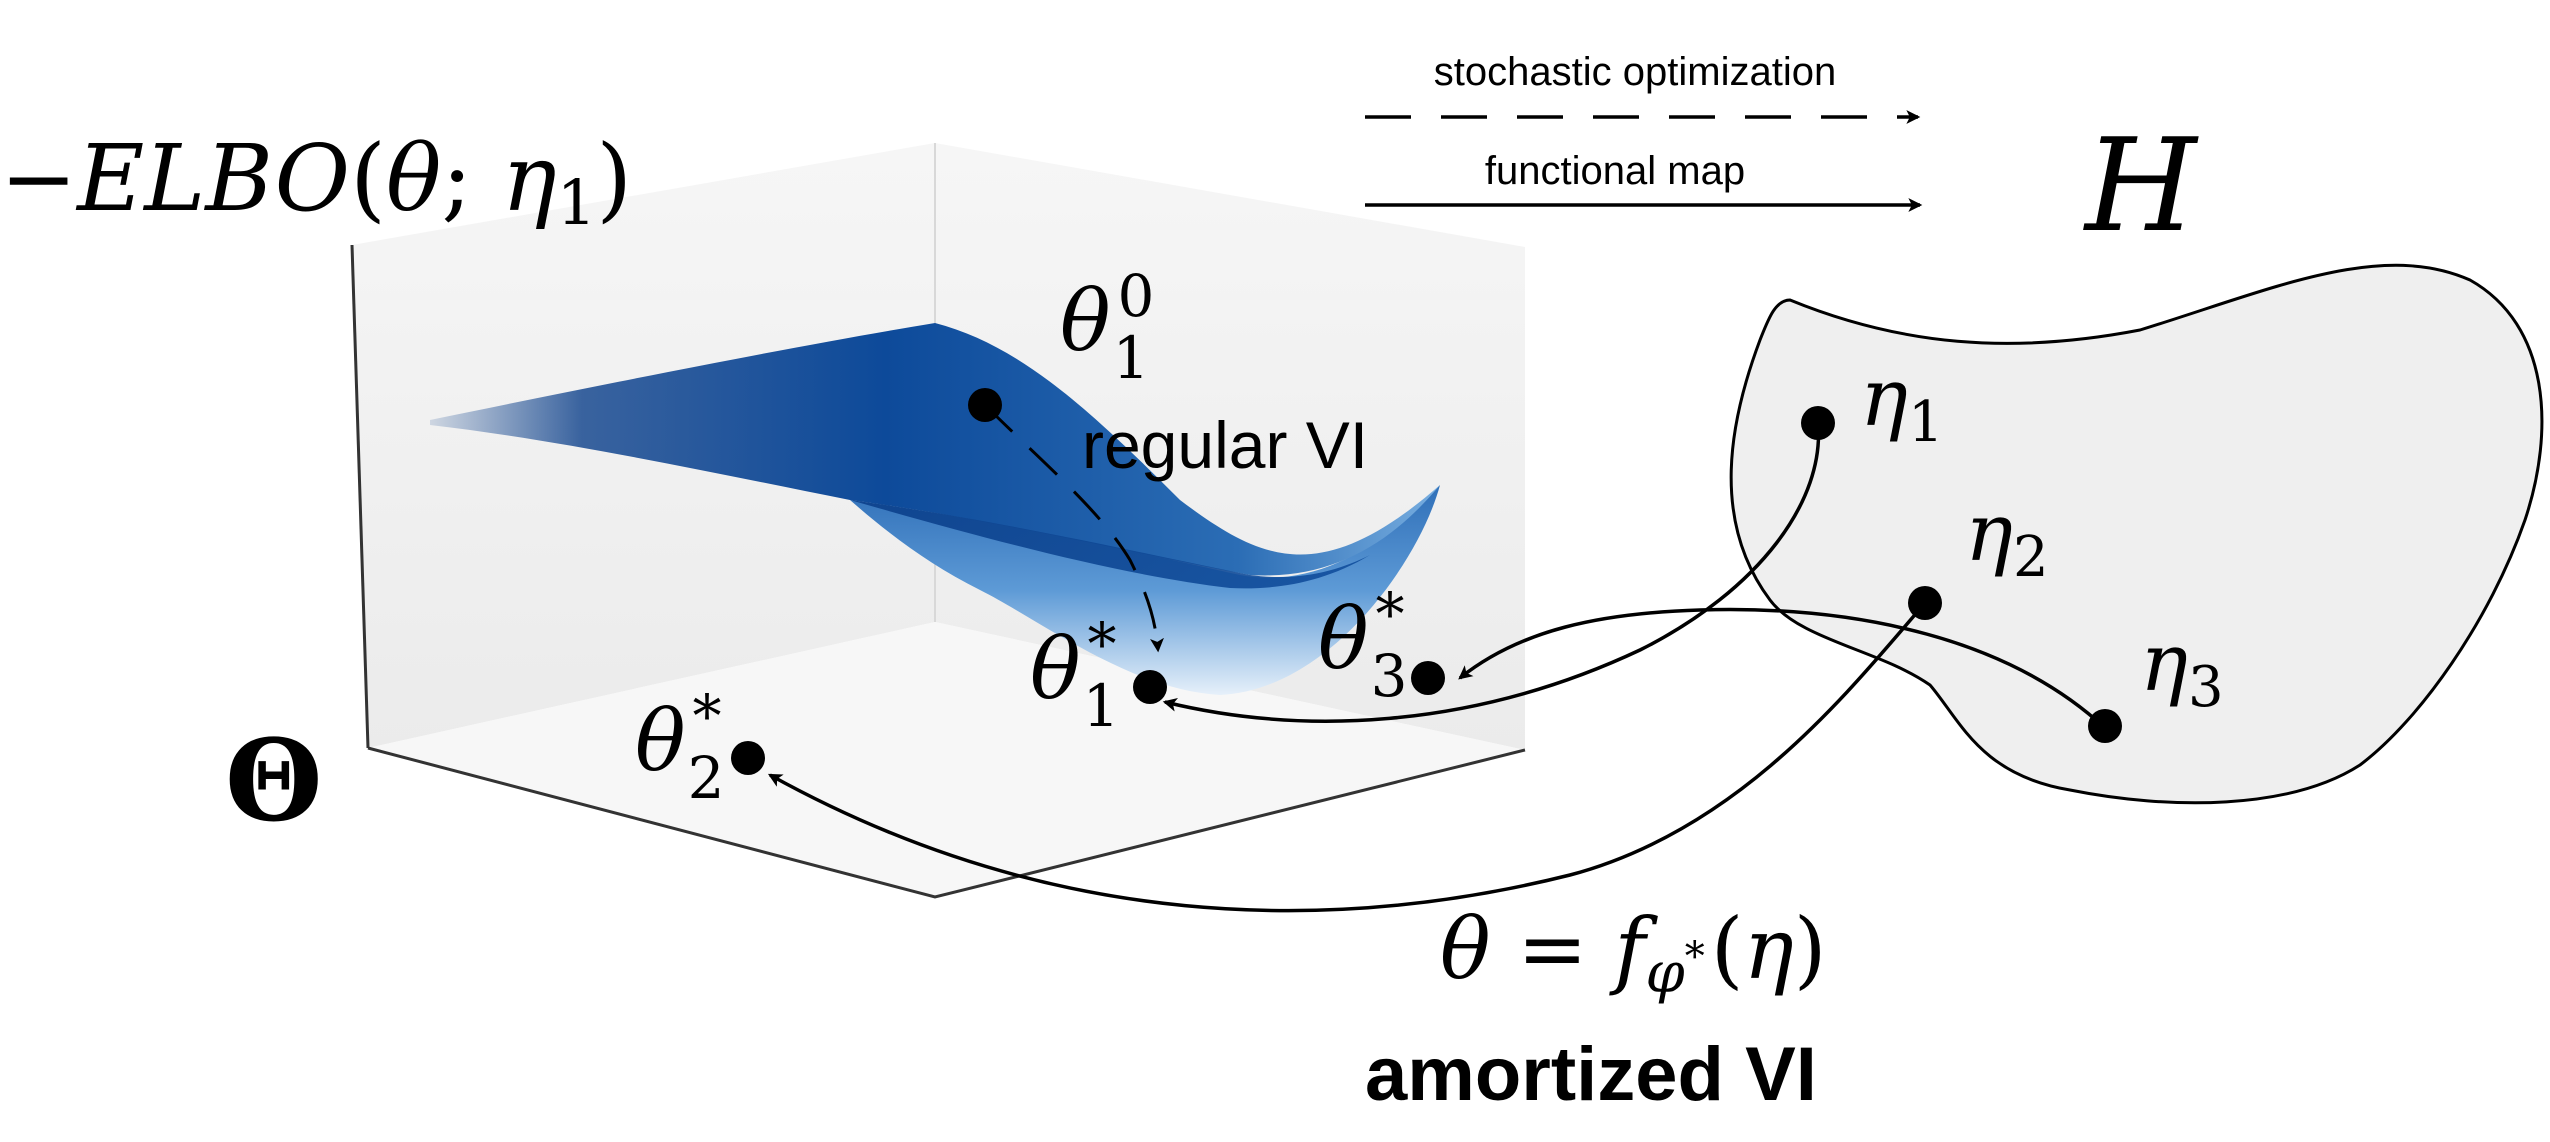 The width and height of the screenshot is (2550, 1142). Describe the element at coordinates (2105, 726) in the screenshot. I see `point-eta3` at that location.